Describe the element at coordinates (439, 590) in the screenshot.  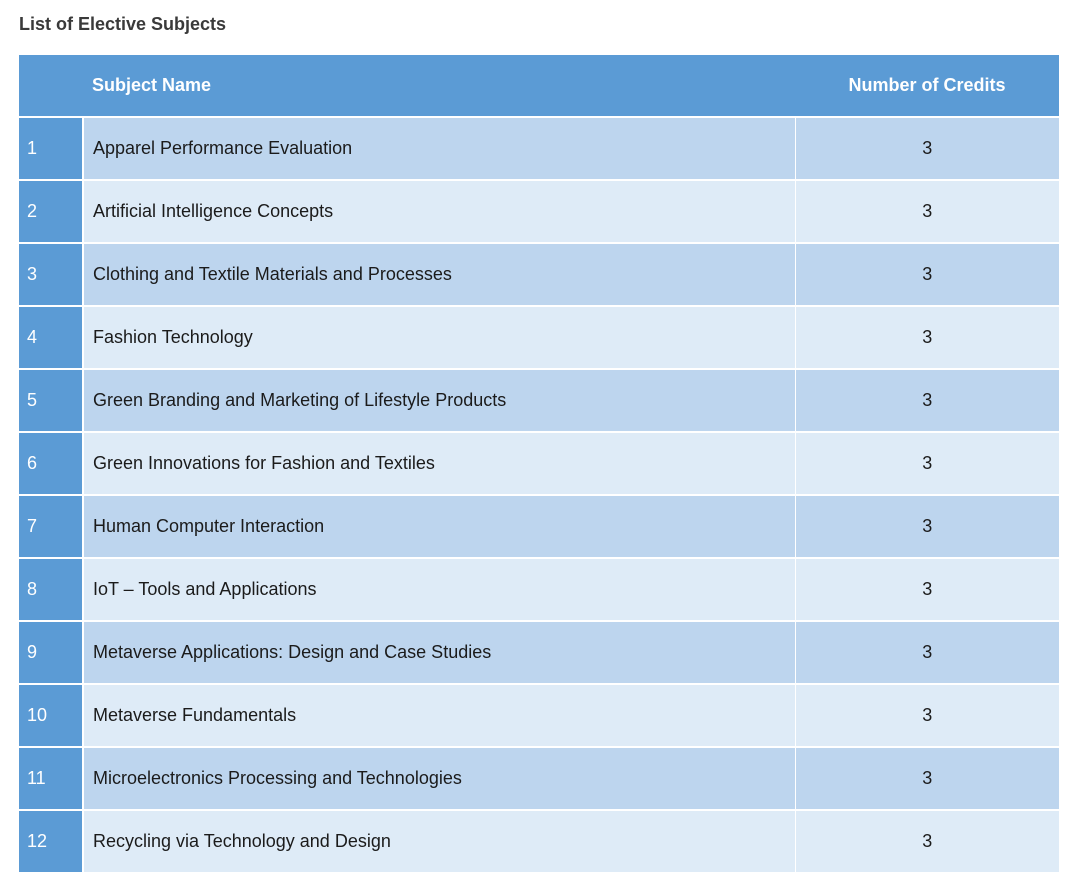
I see `subject-name: IoT – Tools and Applications` at that location.